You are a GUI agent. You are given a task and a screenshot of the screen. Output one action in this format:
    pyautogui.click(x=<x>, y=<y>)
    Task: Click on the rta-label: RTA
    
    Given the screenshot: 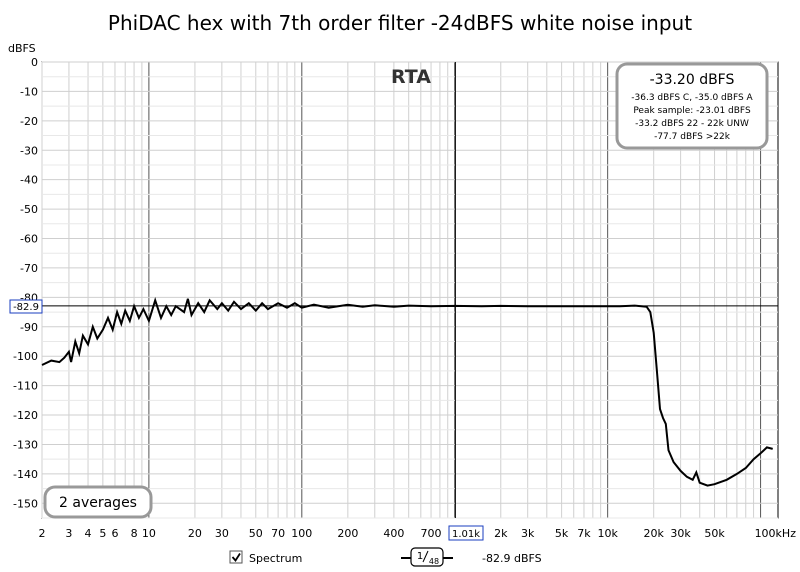 What is the action you would take?
    pyautogui.click(x=411, y=77)
    